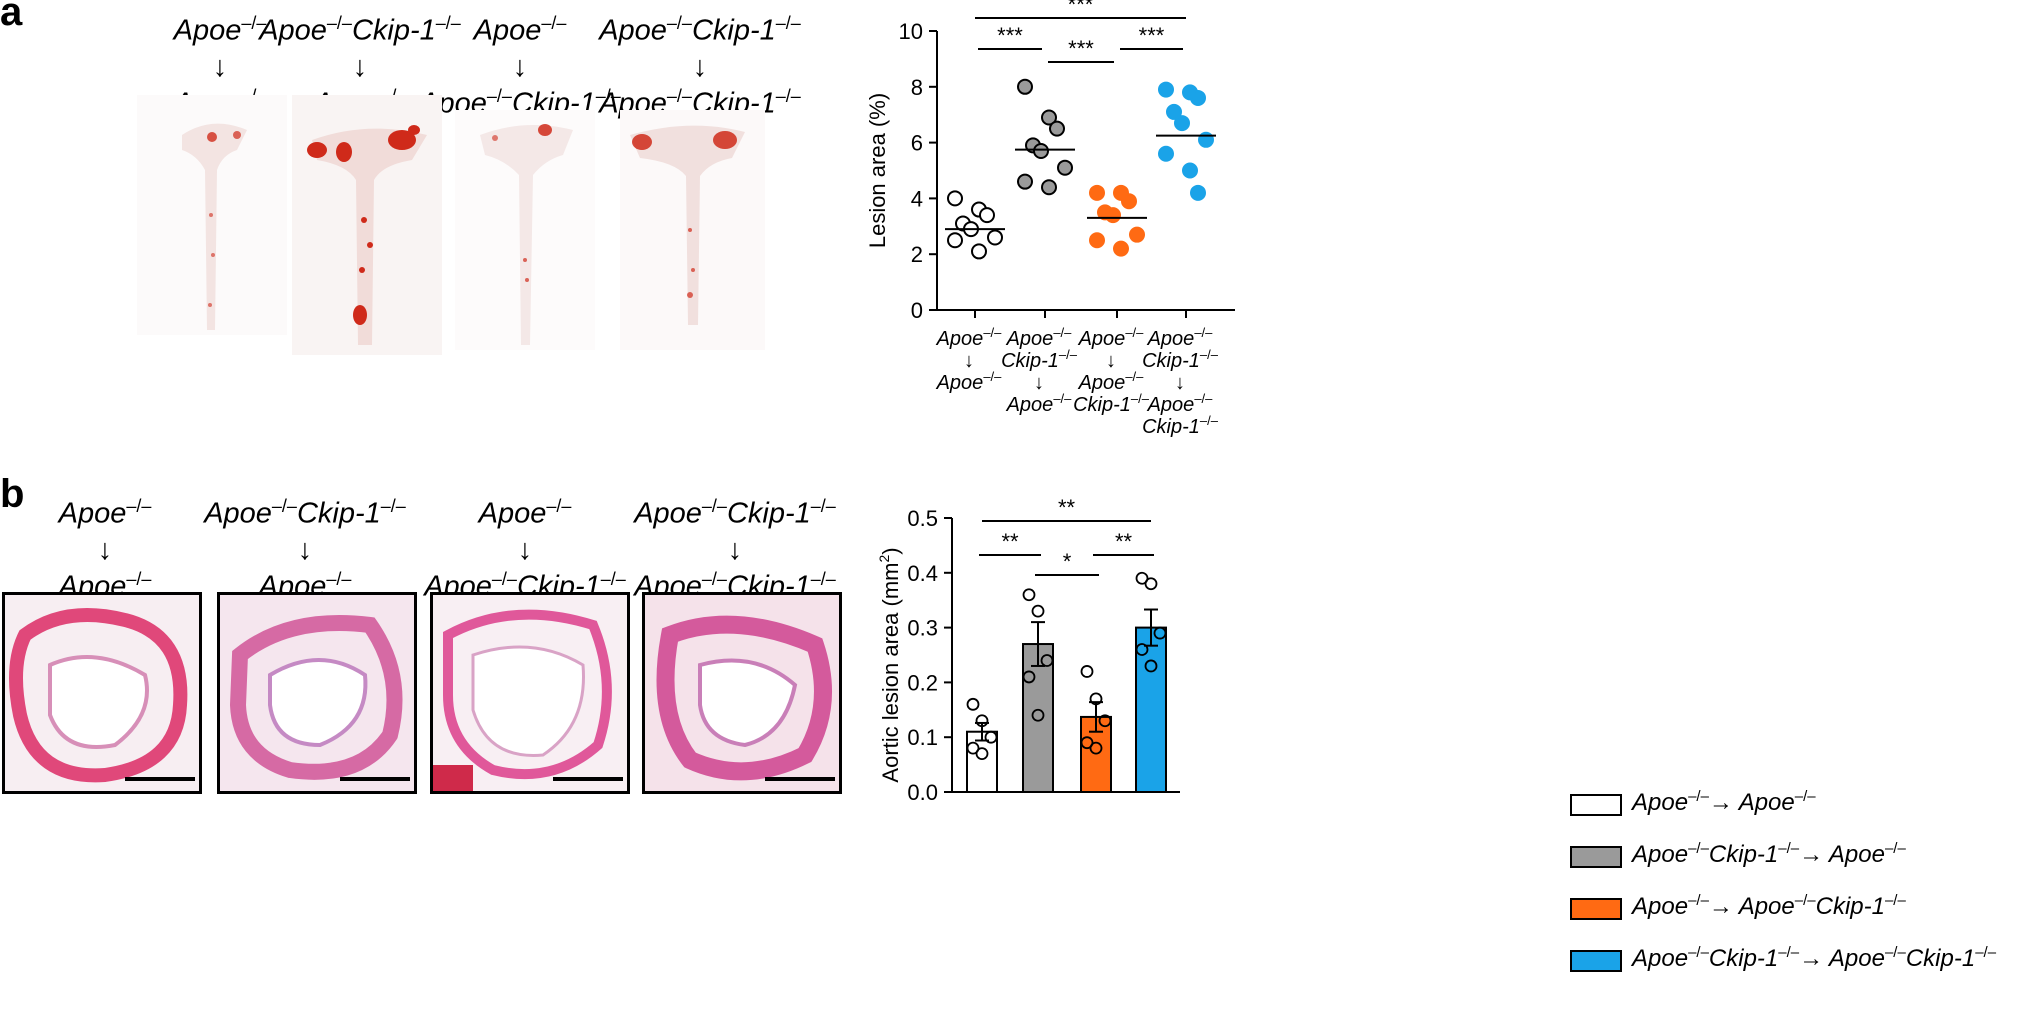  What do you see at coordinates (922, 682) in the screenshot?
I see `y-tick-label: 0.2` at bounding box center [922, 682].